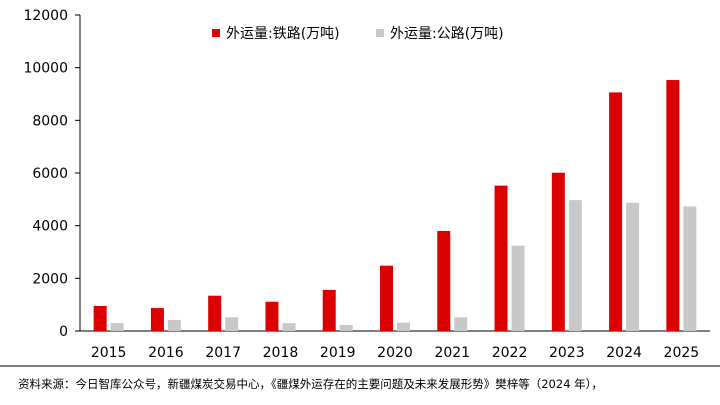  Describe the element at coordinates (50, 227) in the screenshot. I see `y-tick-label: 4000` at that location.